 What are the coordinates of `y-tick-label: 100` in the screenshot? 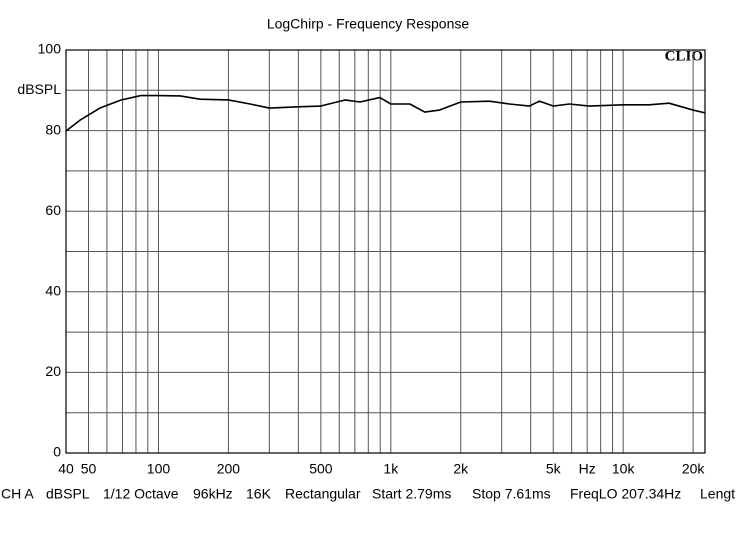 It's located at (50, 49).